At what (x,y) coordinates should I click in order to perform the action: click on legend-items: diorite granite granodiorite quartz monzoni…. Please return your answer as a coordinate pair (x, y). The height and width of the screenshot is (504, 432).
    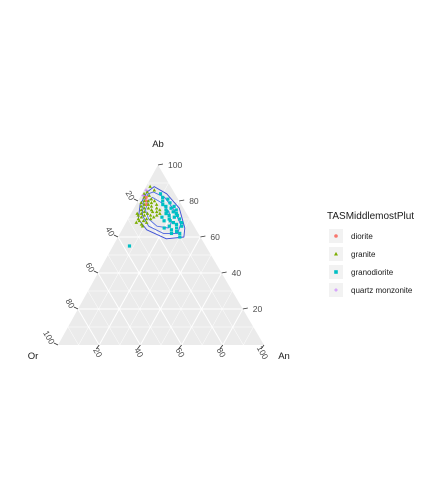
    Looking at the image, I should click on (371, 263).